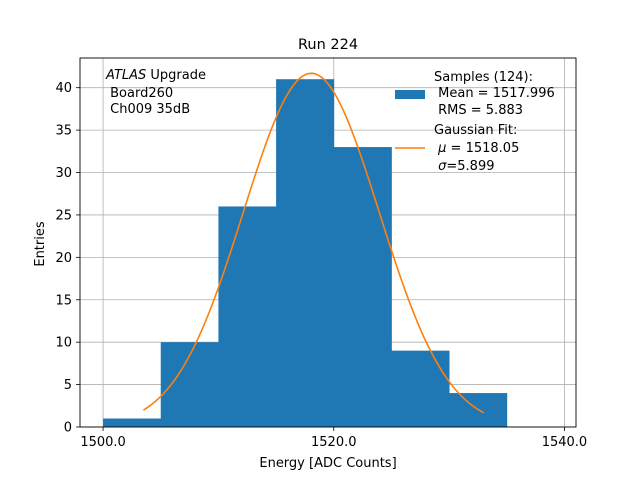 The width and height of the screenshot is (640, 480). I want to click on annotation-line-2: Board260, so click(139, 93).